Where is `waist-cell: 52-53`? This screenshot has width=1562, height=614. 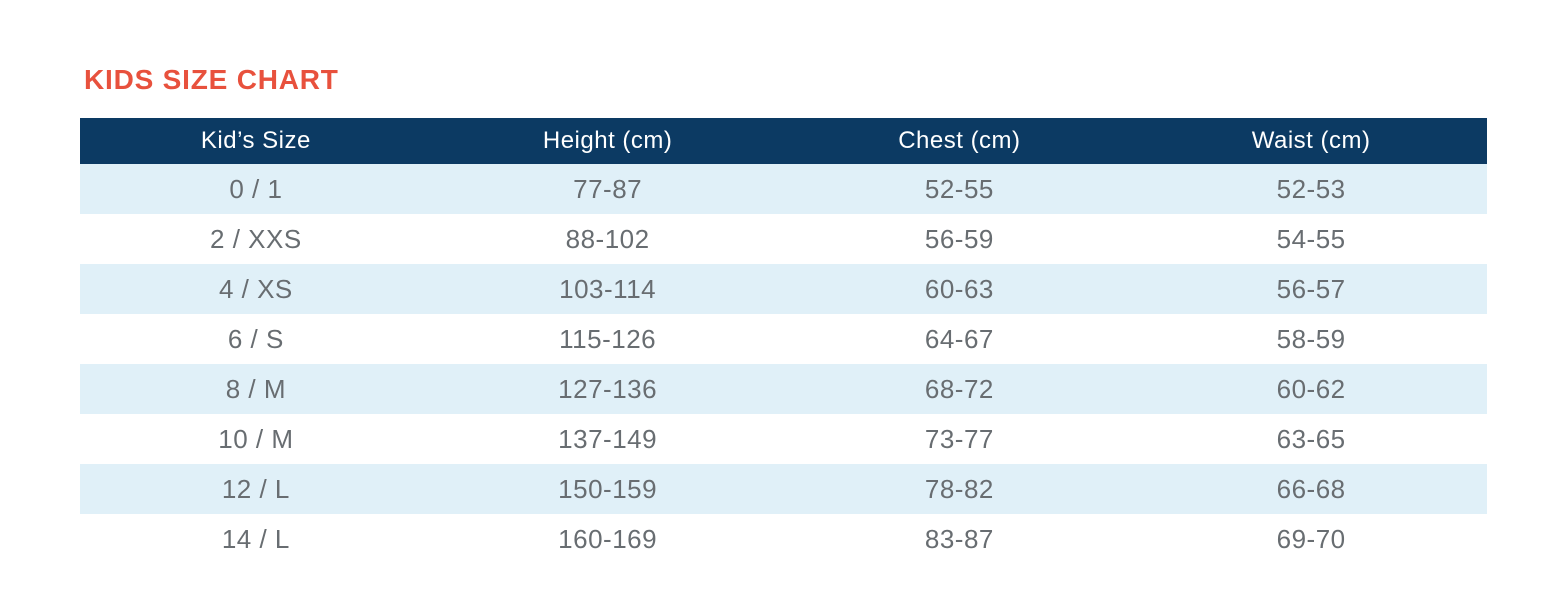 waist-cell: 52-53 is located at coordinates (1311, 188).